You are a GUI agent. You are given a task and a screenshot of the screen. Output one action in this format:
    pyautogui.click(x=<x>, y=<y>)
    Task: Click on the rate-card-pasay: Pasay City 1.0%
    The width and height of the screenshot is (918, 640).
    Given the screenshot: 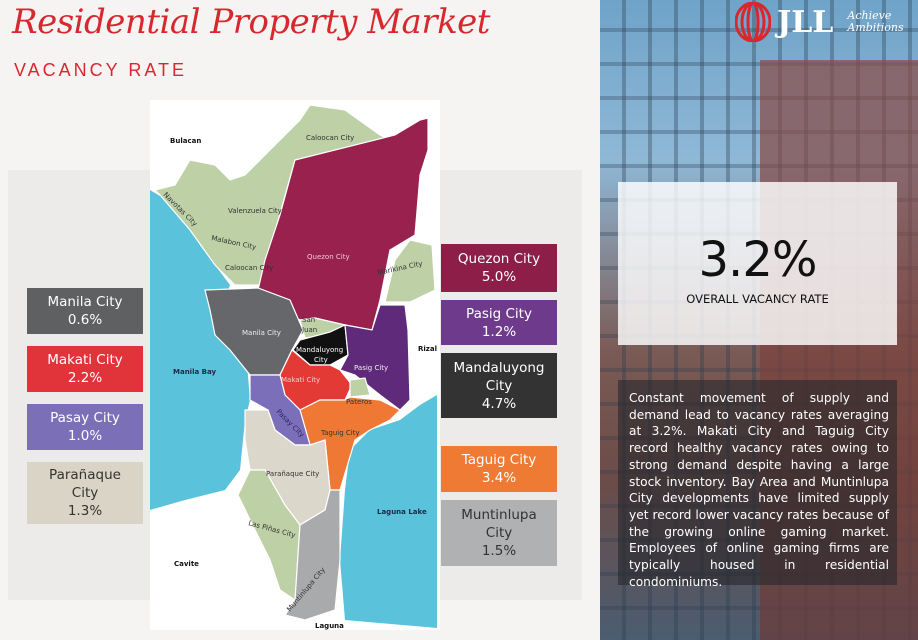 What is the action you would take?
    pyautogui.click(x=85, y=427)
    